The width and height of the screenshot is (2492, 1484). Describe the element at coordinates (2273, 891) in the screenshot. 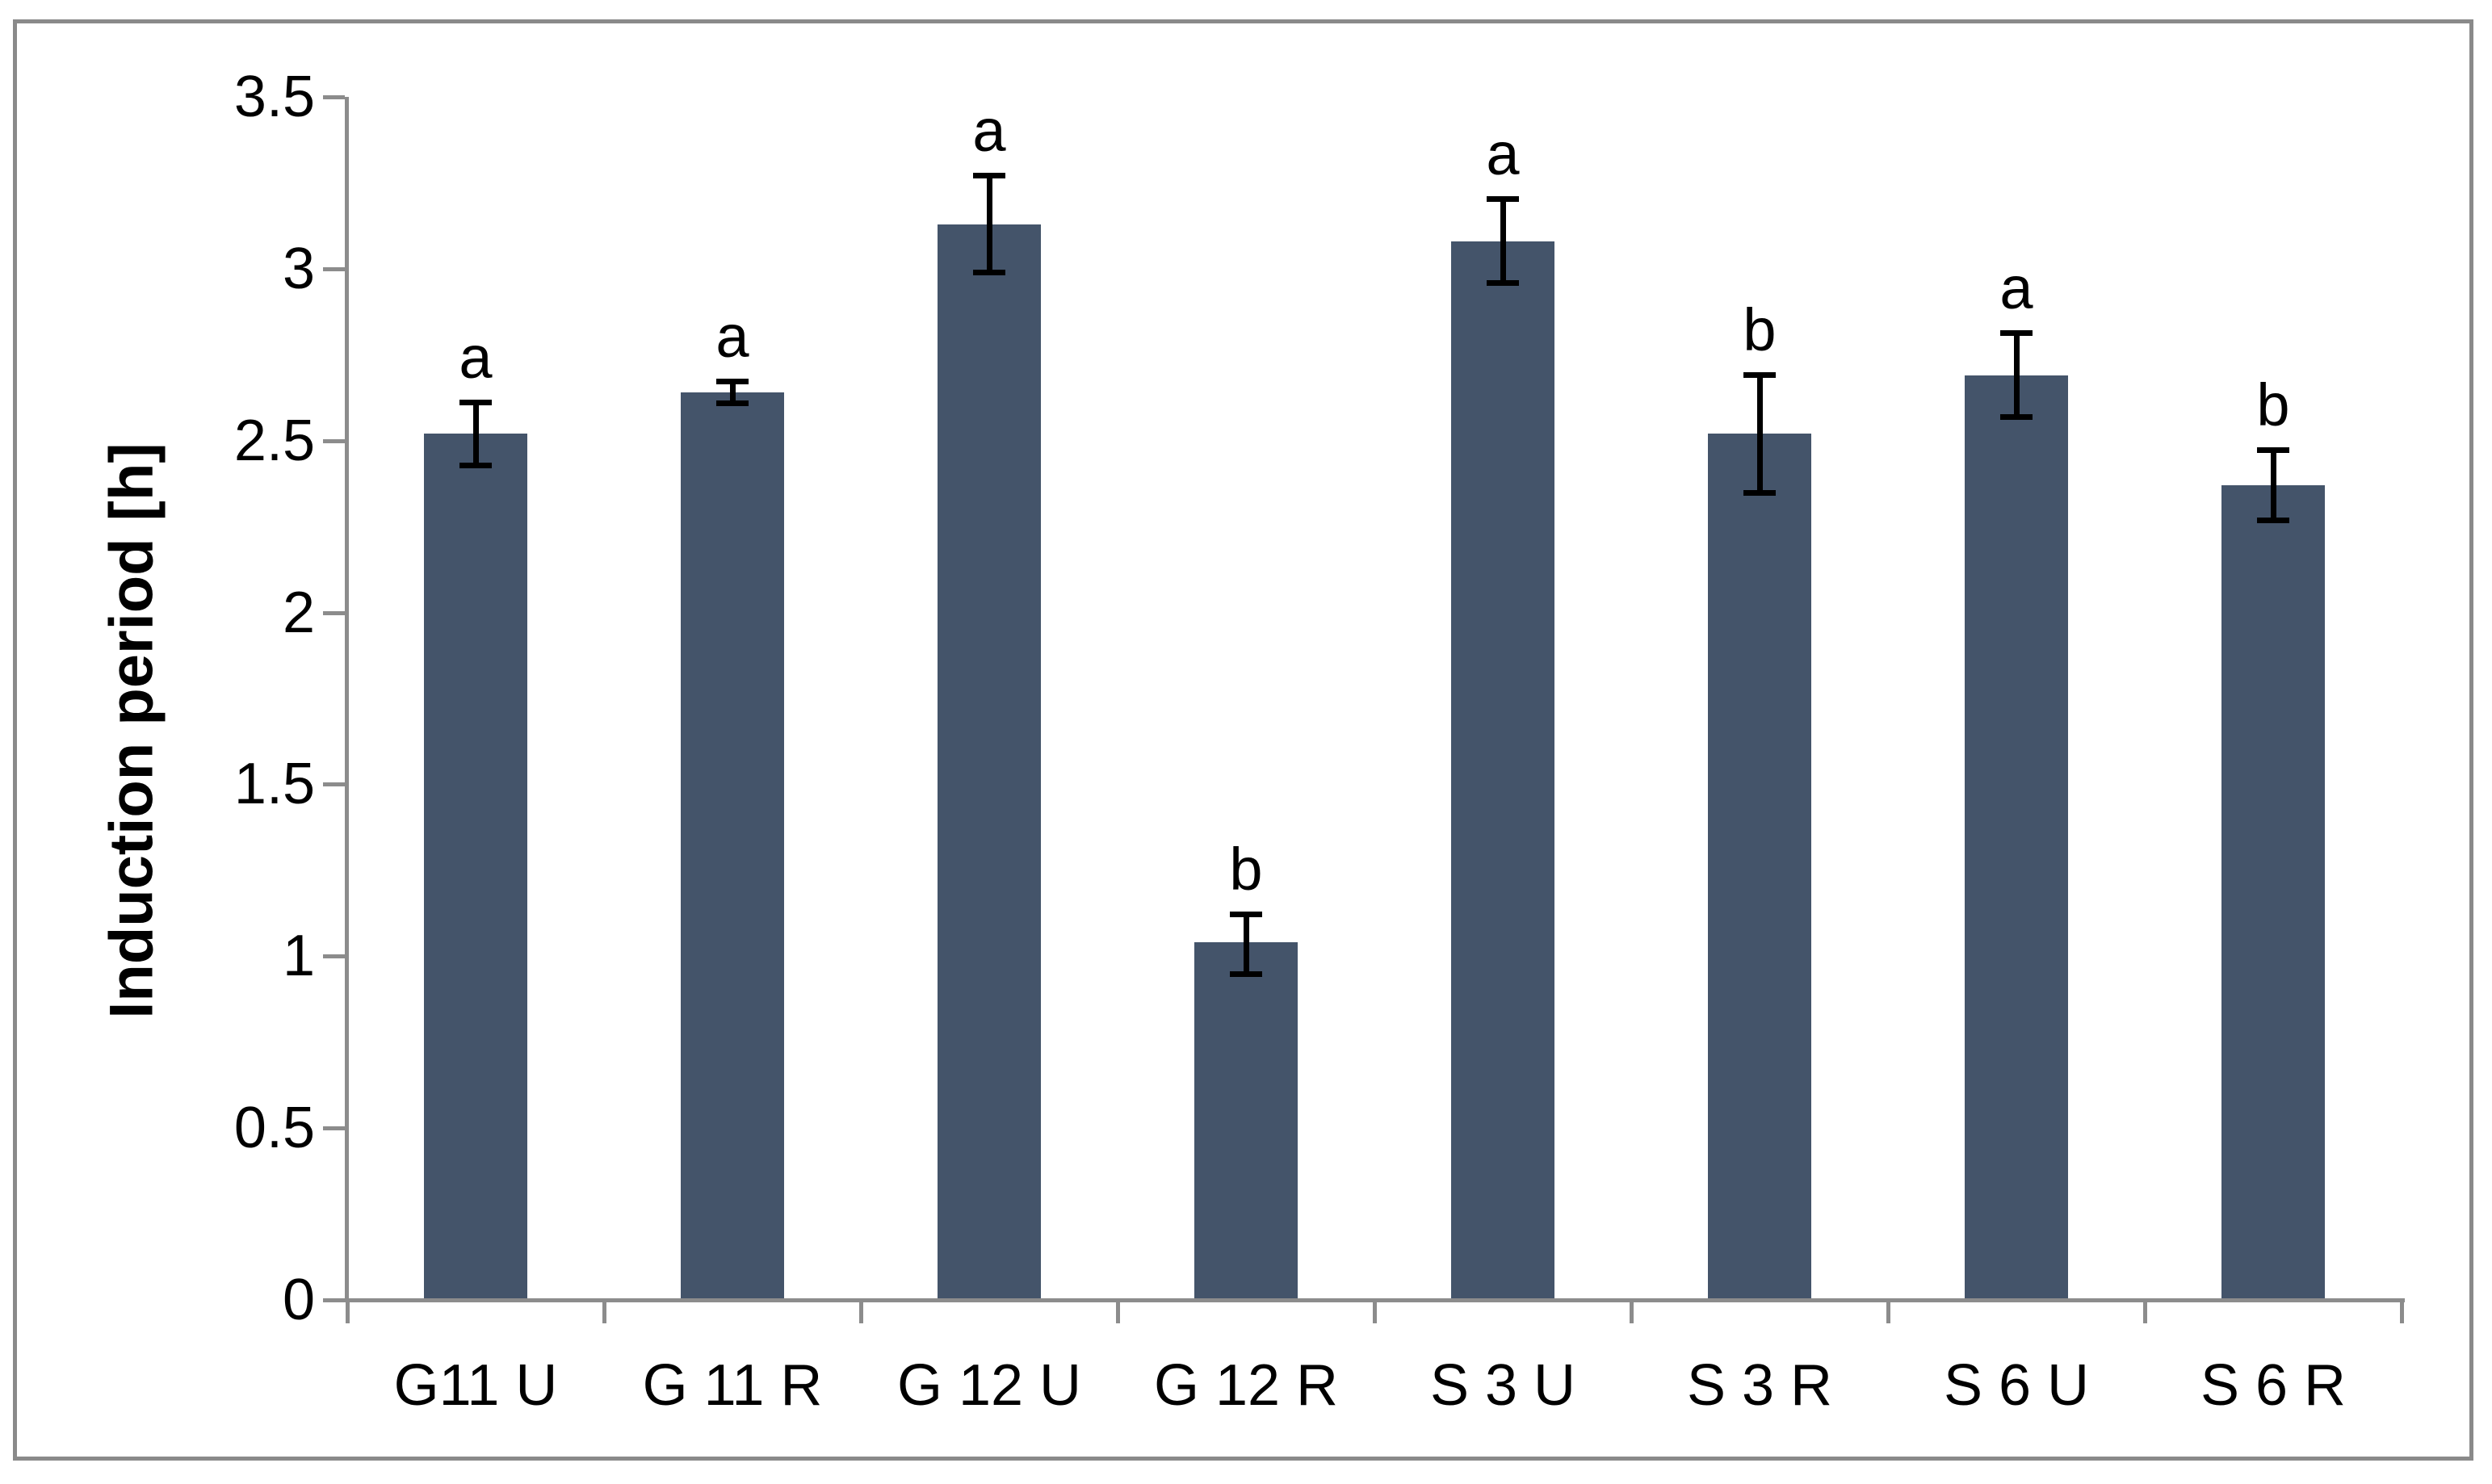

I see `bar-s-6-r` at that location.